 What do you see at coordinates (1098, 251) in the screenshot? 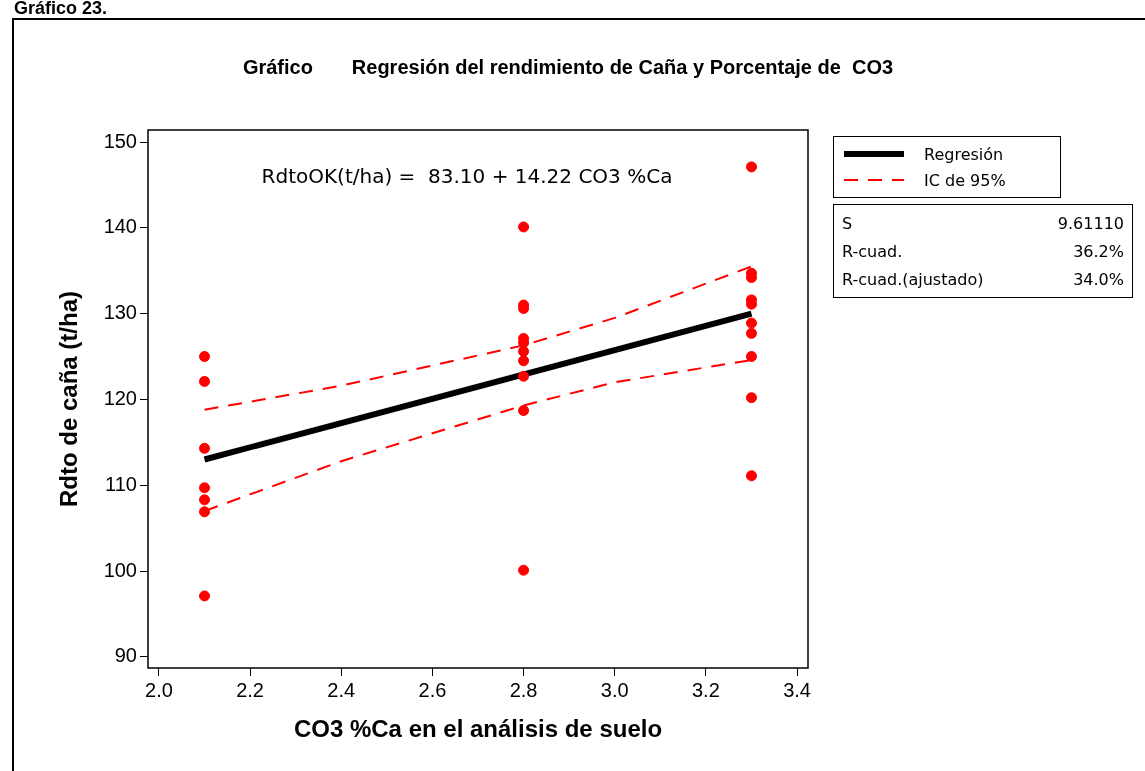
I see `text: 36.2%` at bounding box center [1098, 251].